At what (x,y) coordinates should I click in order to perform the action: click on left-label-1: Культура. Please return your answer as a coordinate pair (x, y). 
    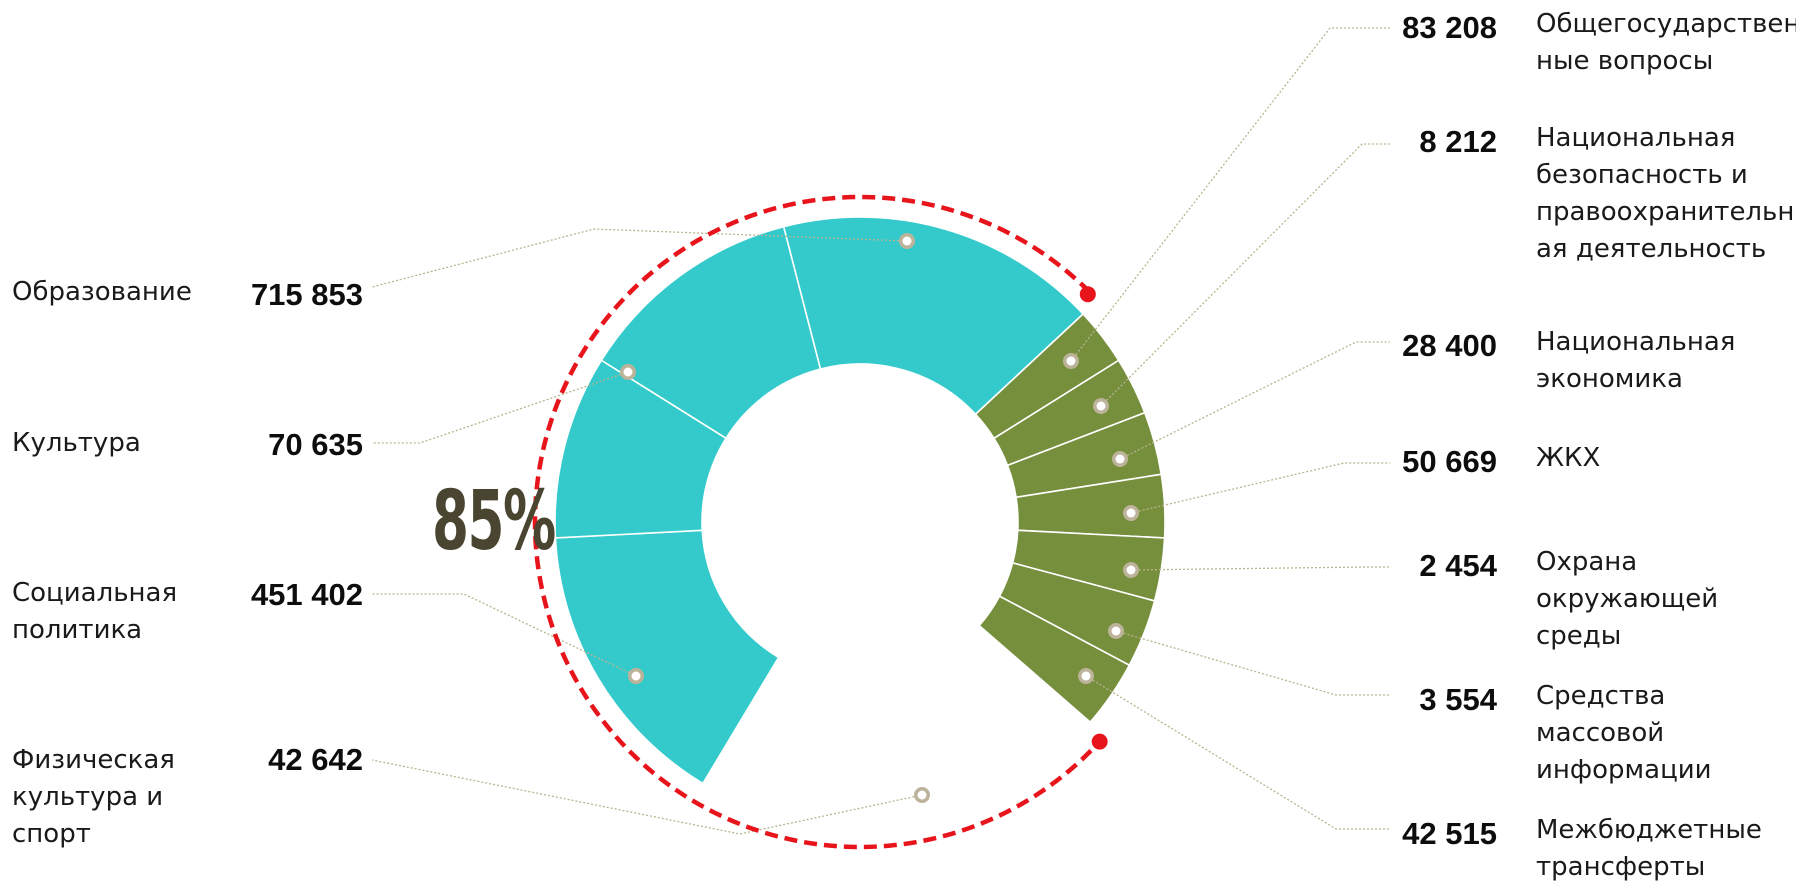
    Looking at the image, I should click on (76, 443).